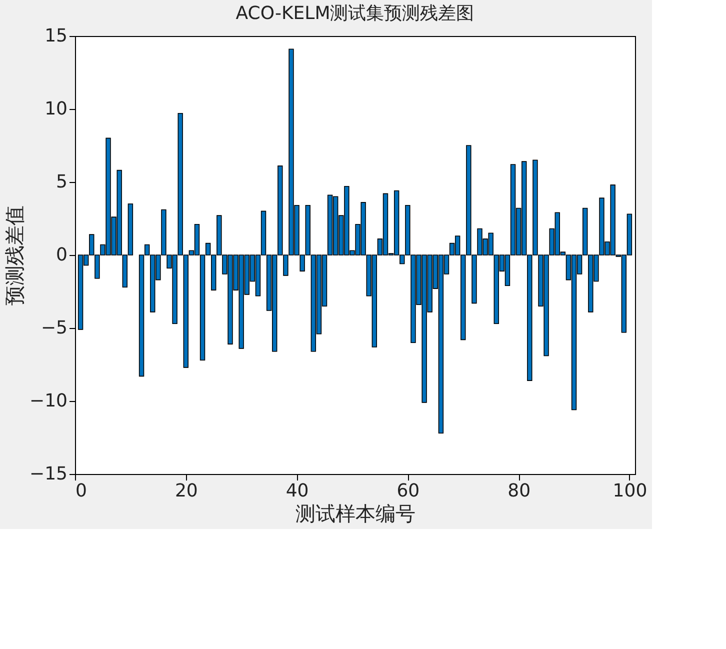 The image size is (726, 649). I want to click on x-tick-label: 40, so click(297, 491).